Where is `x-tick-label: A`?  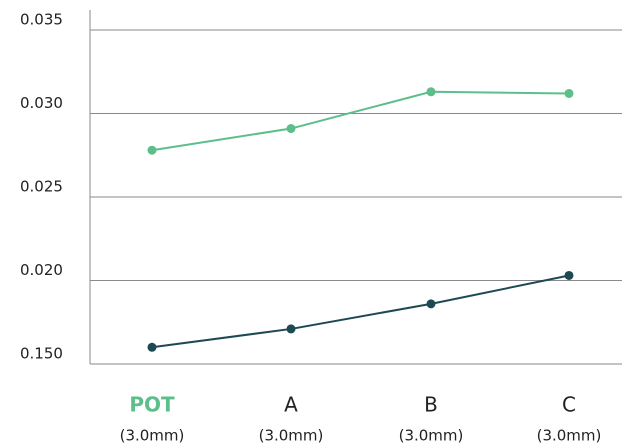
x-tick-label: A is located at coordinates (291, 405).